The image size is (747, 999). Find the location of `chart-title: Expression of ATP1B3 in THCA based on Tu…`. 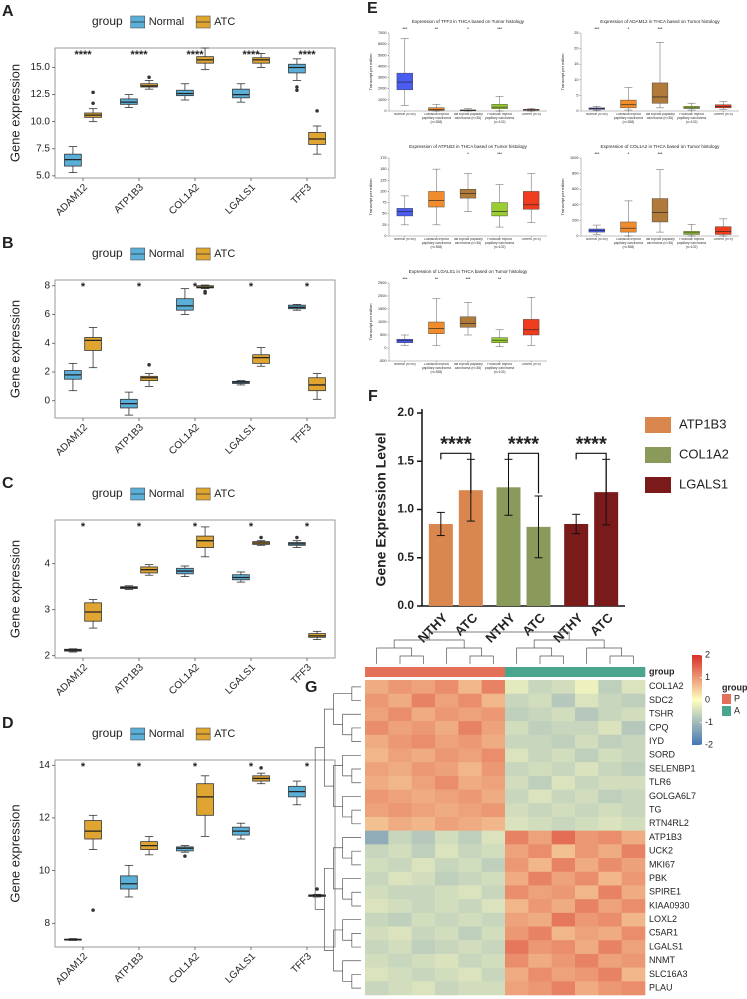

chart-title: Expression of ATP1B3 in THCA based on Tu… is located at coordinates (468, 146).